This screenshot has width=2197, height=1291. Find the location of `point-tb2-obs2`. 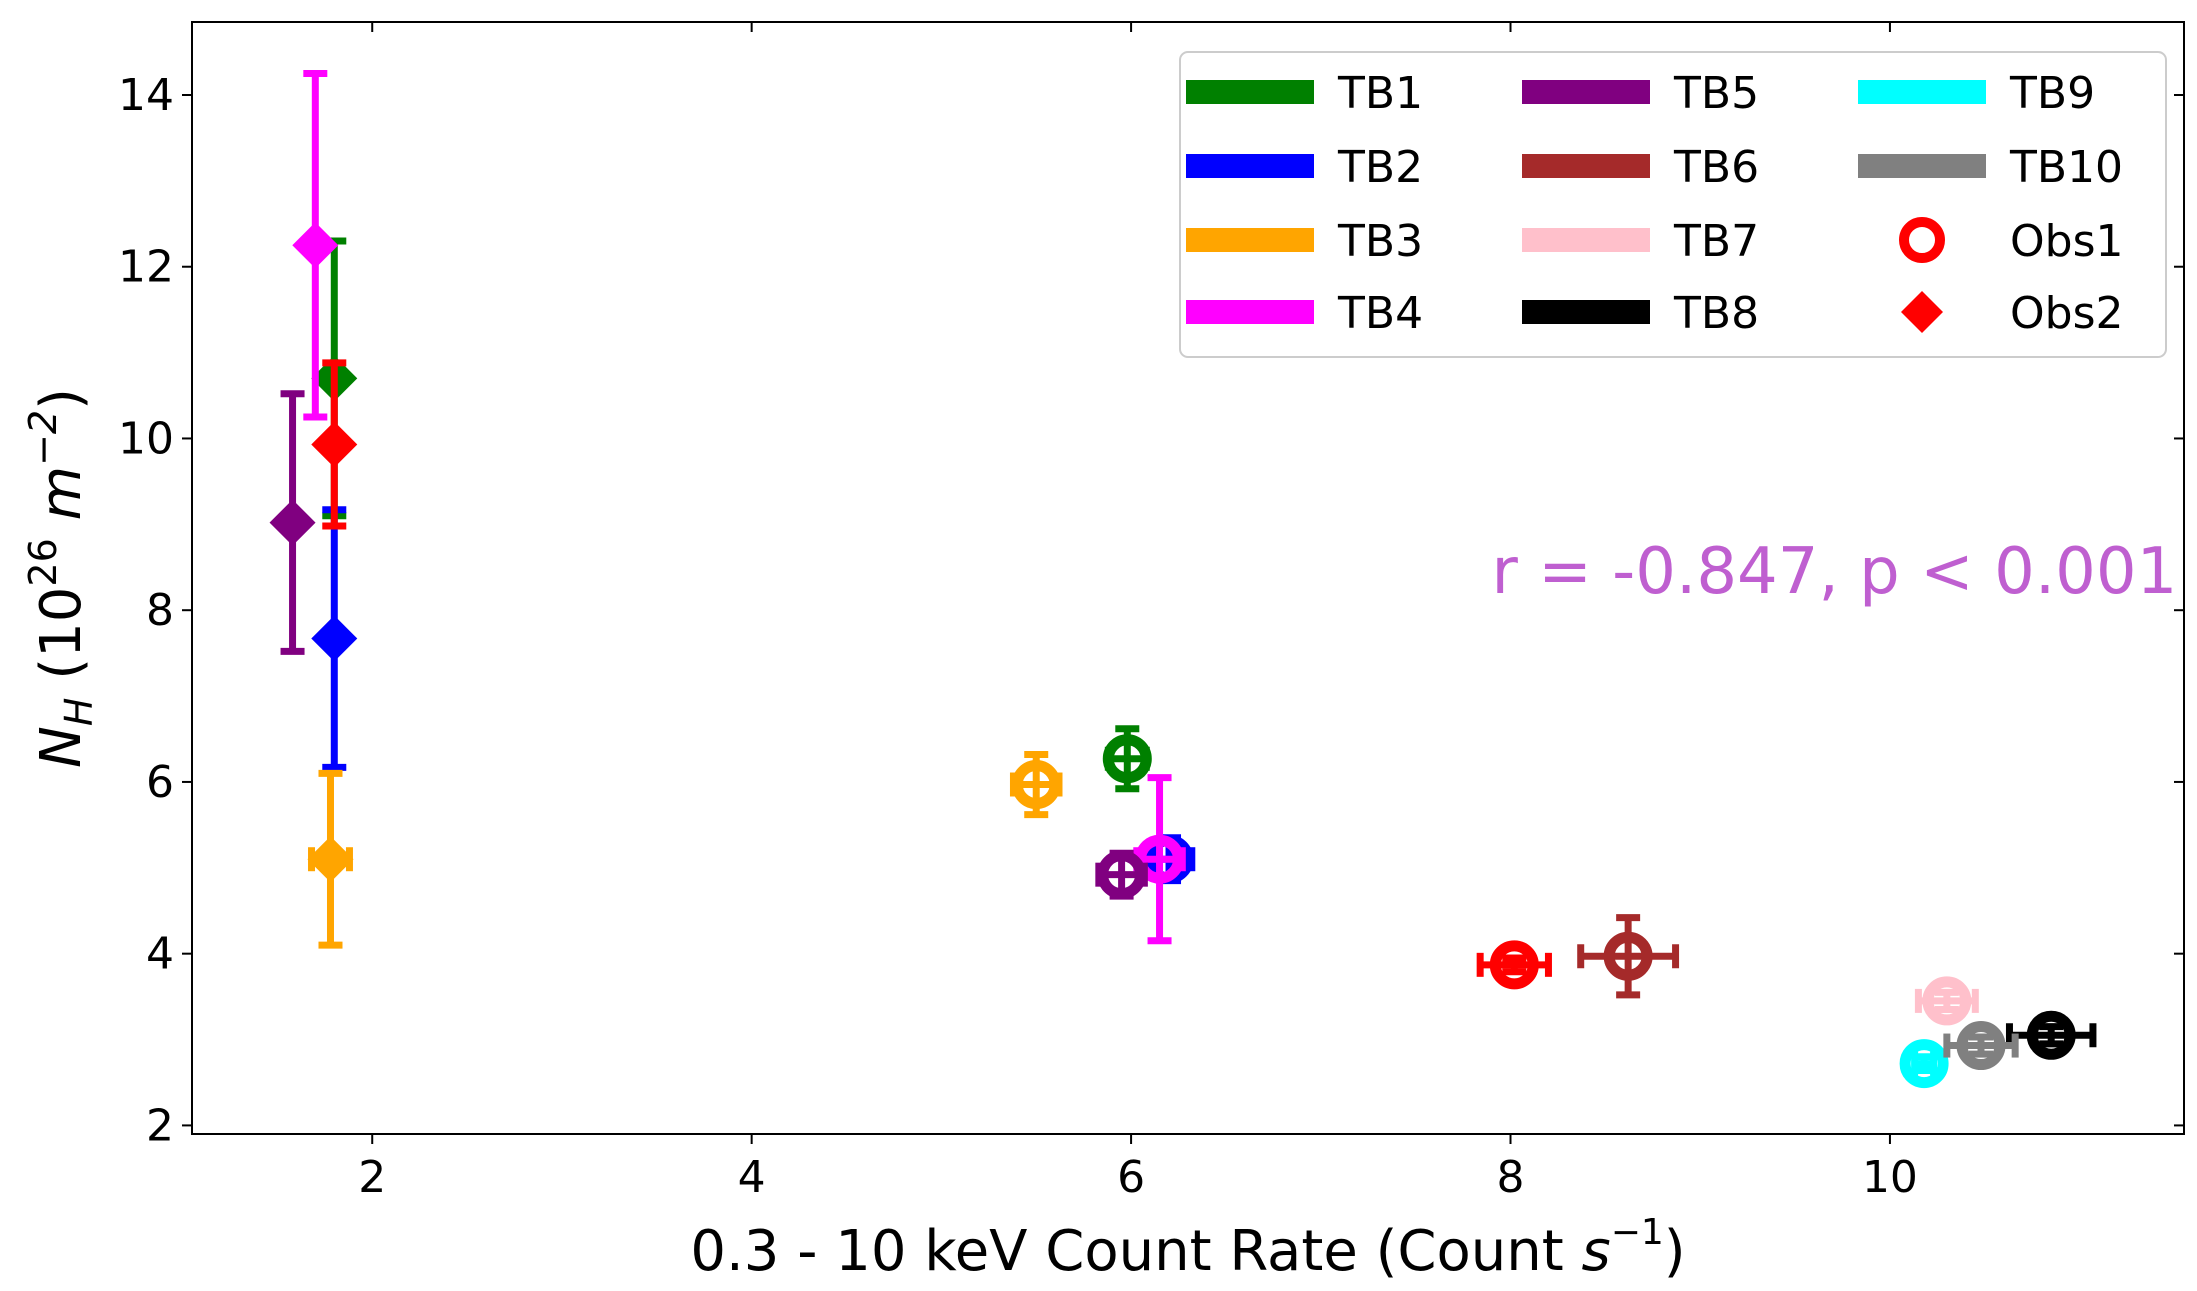

point-tb2-obs2 is located at coordinates (334, 638).